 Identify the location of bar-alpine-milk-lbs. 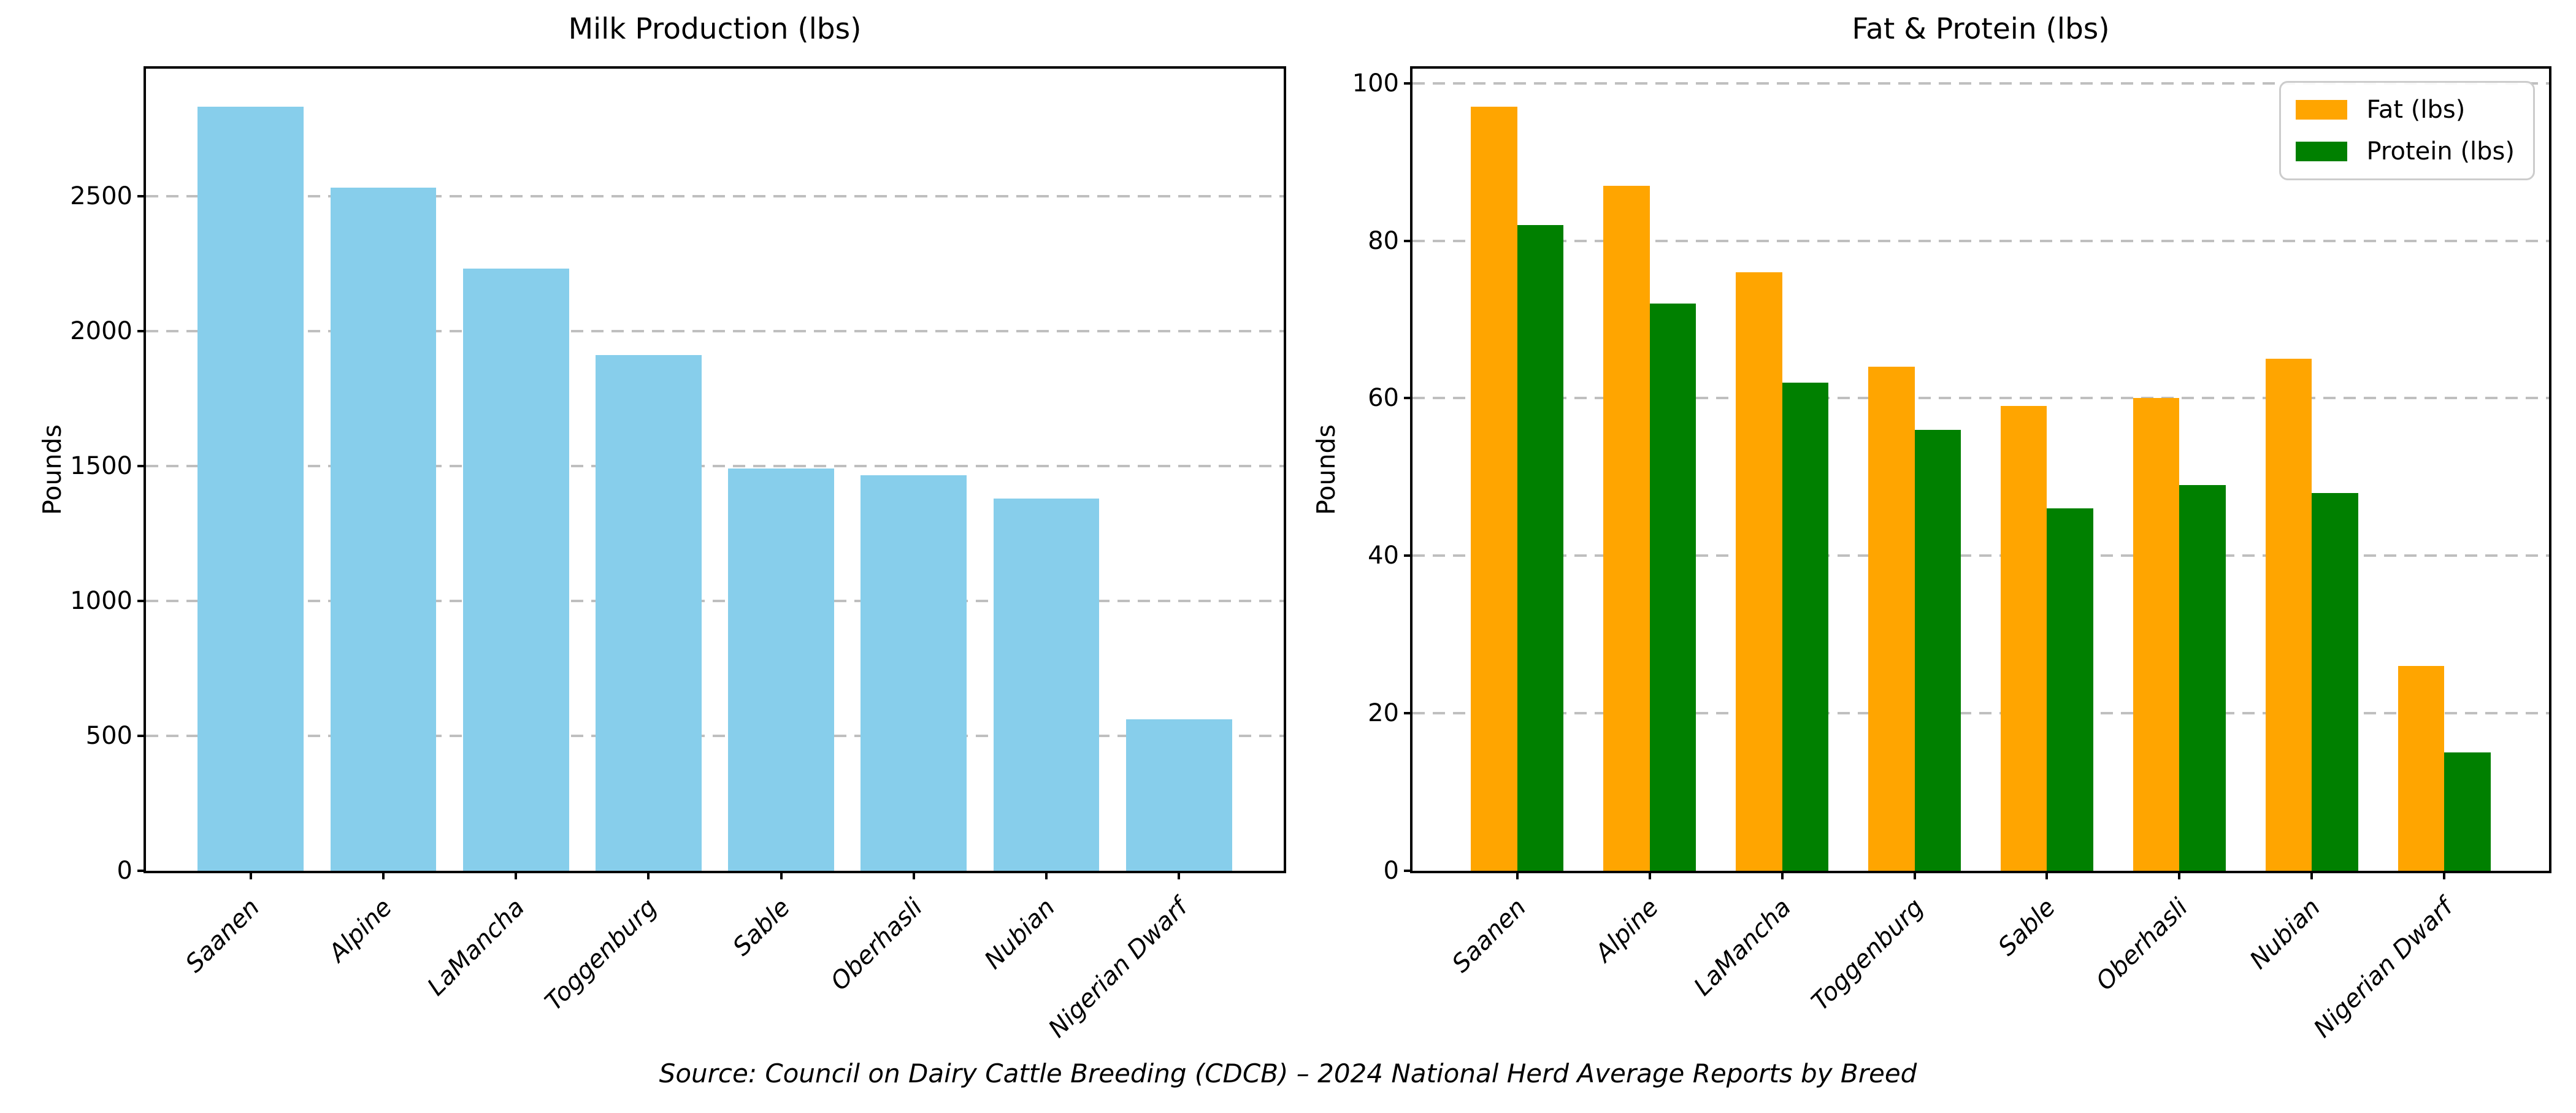
(383, 529).